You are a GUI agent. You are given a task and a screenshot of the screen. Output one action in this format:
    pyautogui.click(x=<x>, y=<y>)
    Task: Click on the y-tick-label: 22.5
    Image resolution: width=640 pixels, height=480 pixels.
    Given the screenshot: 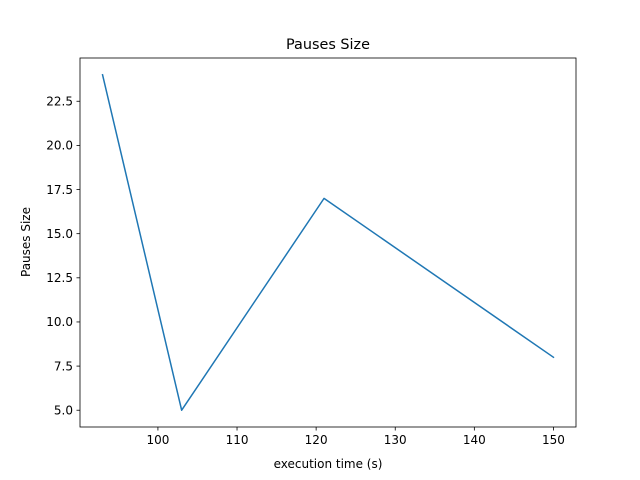 What is the action you would take?
    pyautogui.click(x=59, y=102)
    